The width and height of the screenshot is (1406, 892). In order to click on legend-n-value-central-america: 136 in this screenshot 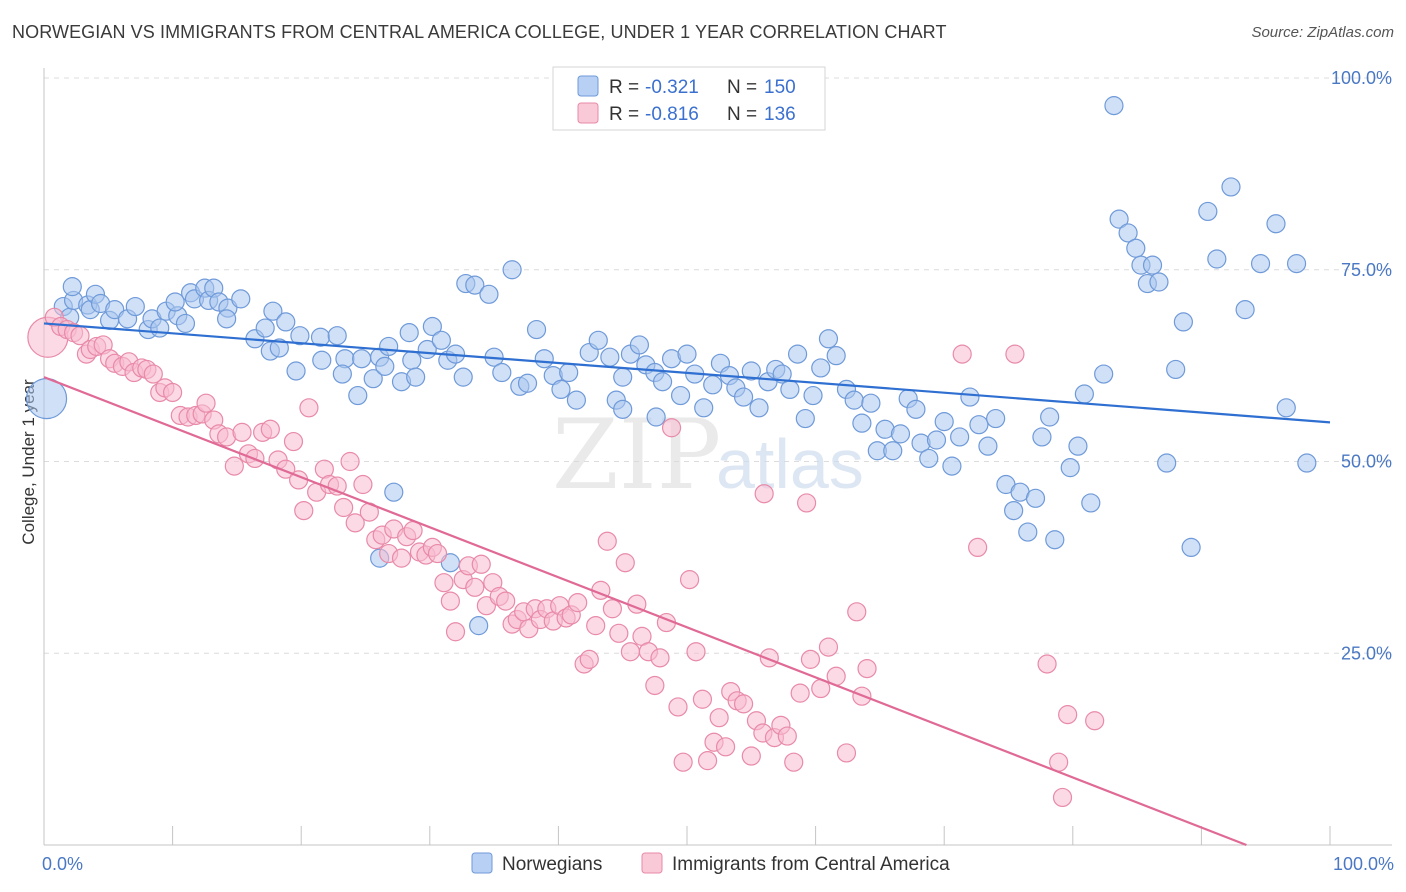, I will do `click(780, 114)`.